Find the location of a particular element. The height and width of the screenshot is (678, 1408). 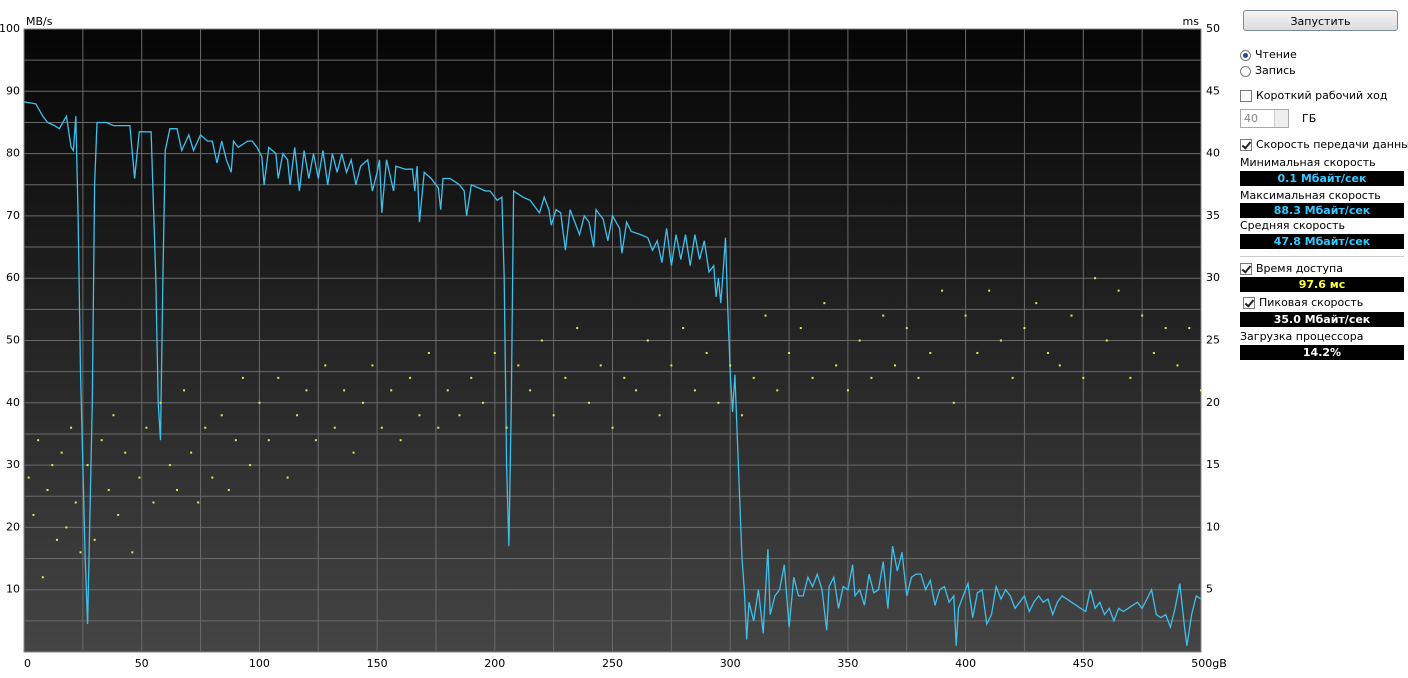

y2-tick-label: 30 is located at coordinates (1213, 277).